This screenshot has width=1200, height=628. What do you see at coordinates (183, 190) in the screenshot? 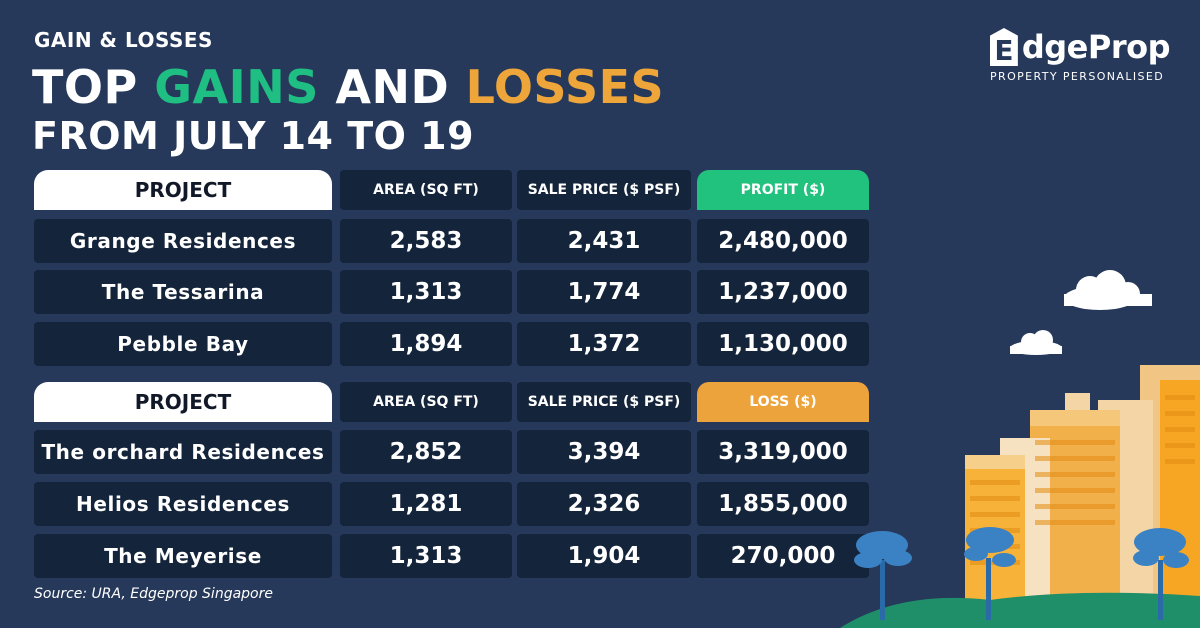
I see `gains-header-project: PROJECT` at bounding box center [183, 190].